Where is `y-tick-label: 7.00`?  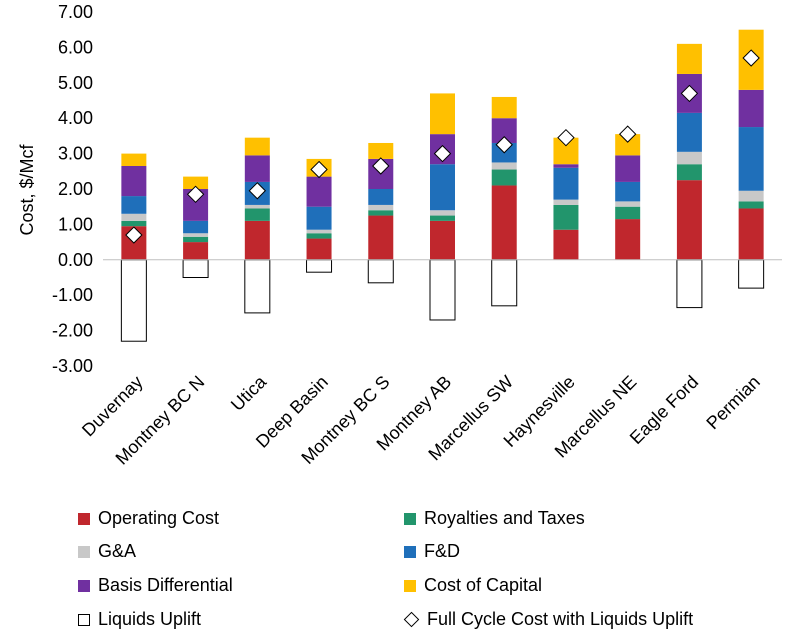
y-tick-label: 7.00 is located at coordinates (75, 12).